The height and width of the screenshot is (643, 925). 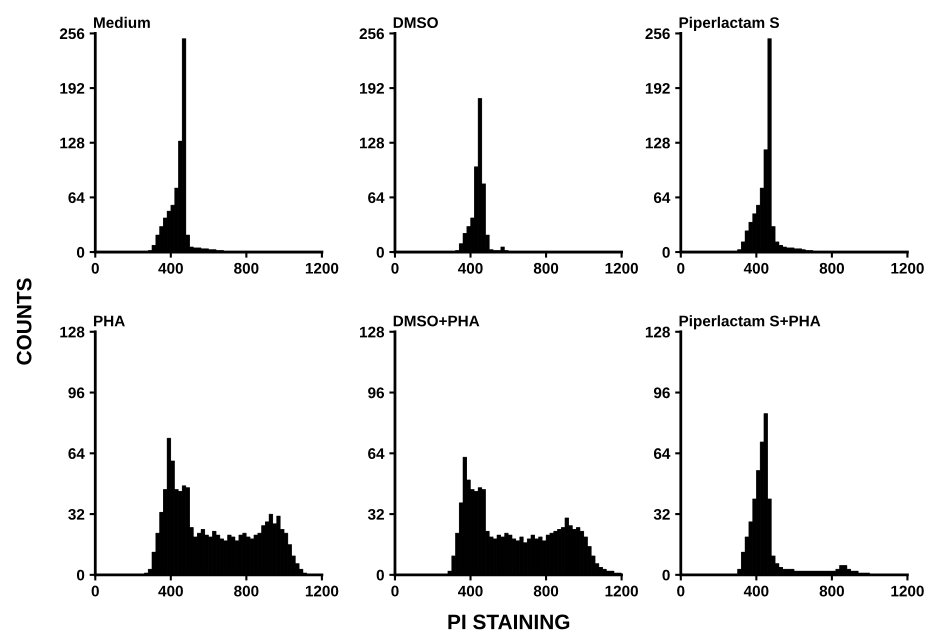 What do you see at coordinates (437, 321) in the screenshot?
I see `chart-title: DMSO+PHA` at bounding box center [437, 321].